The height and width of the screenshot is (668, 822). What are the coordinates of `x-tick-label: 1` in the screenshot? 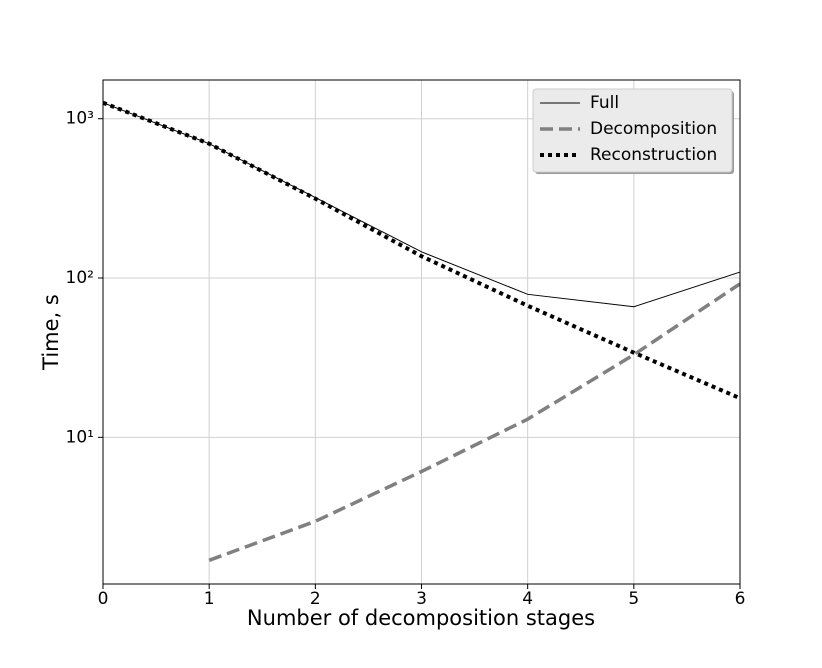 It's located at (209, 599).